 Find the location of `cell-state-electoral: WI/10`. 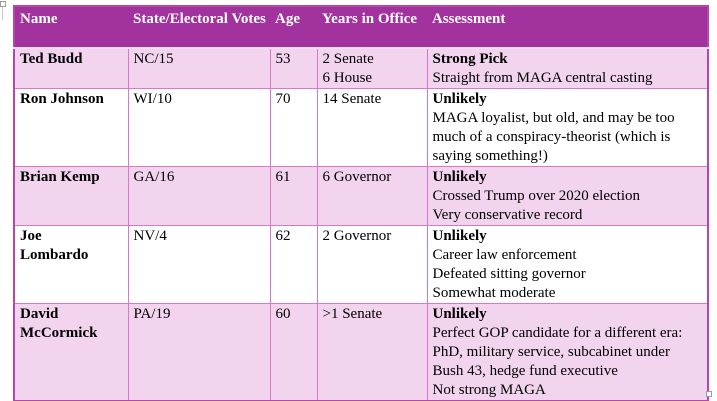

cell-state-electoral: WI/10 is located at coordinates (199, 127).